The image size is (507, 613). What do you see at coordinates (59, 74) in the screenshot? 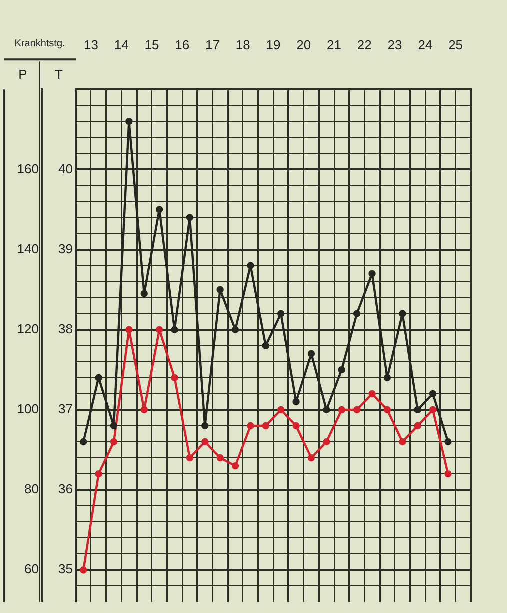
I see `y2-axis-title: T` at bounding box center [59, 74].